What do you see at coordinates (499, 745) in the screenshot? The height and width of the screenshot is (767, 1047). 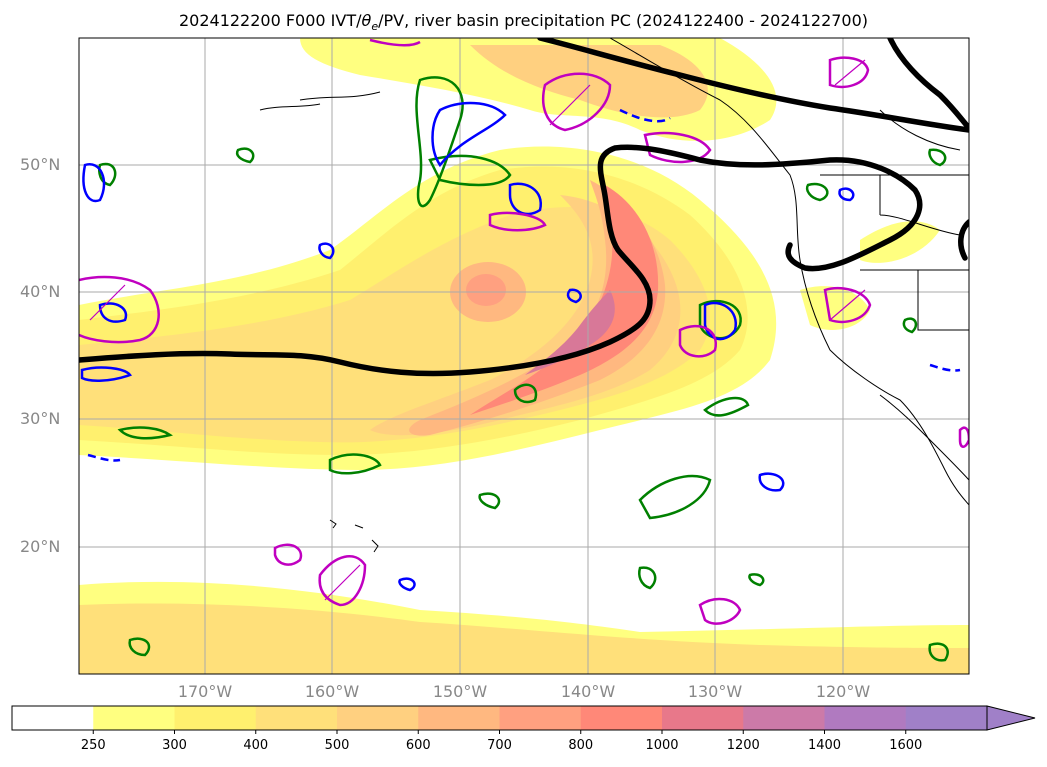 I see `colorbar-tick-label: 700` at bounding box center [499, 745].